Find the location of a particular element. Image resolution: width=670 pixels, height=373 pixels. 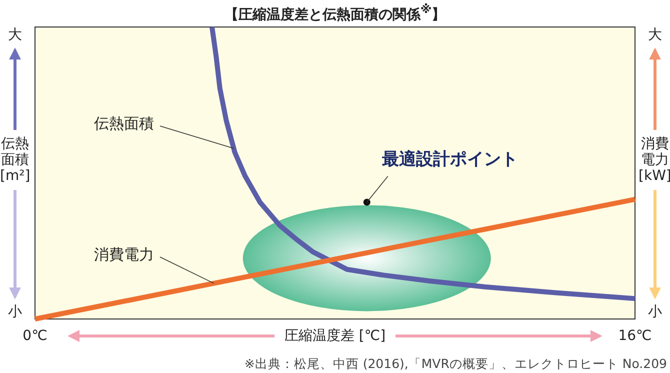

x-tick-label: 16℃ is located at coordinates (635, 336).